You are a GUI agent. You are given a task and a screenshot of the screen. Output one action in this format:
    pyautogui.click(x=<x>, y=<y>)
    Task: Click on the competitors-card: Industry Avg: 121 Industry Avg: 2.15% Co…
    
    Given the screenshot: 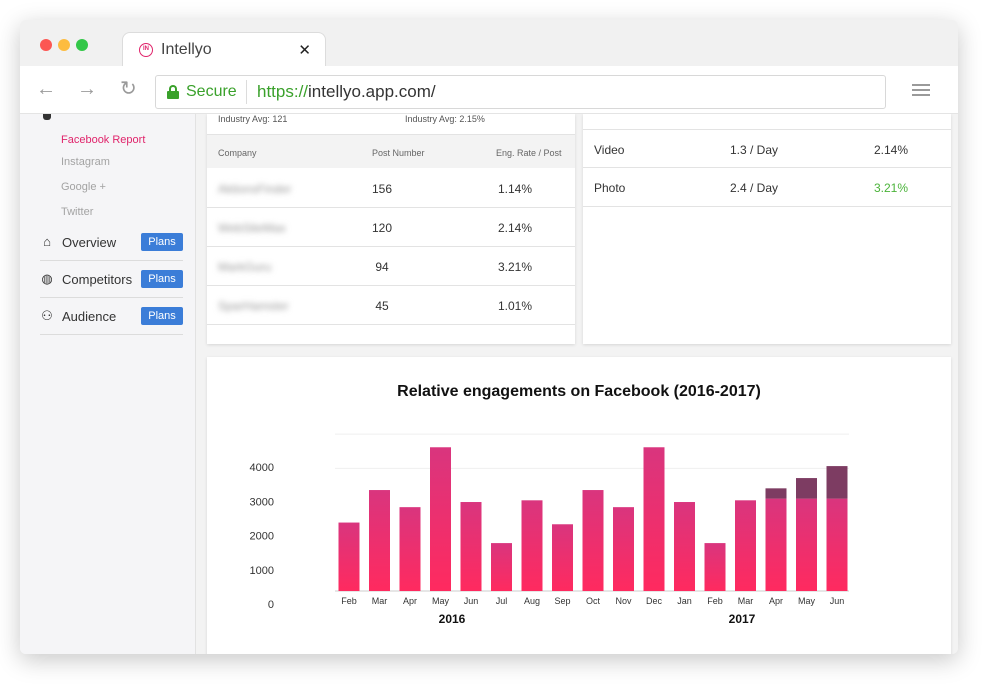 What is the action you would take?
    pyautogui.click(x=391, y=229)
    